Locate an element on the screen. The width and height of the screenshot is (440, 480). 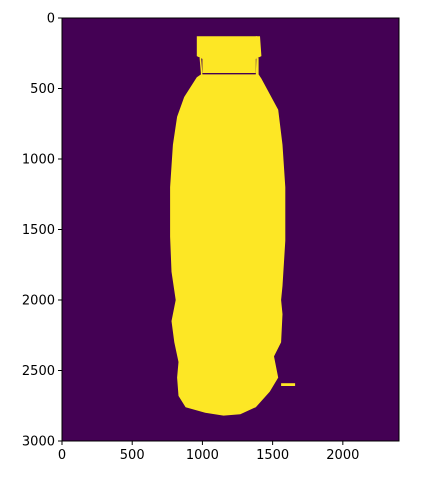
y-tick-label: 0 is located at coordinates (51, 19).